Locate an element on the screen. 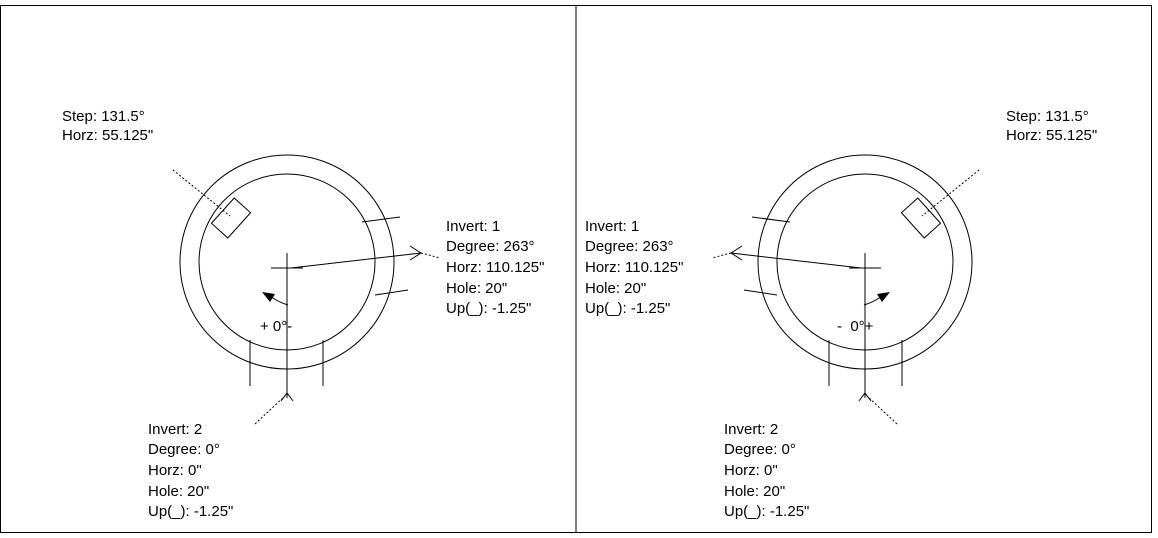 The width and height of the screenshot is (1158, 538). pipe-right is located at coordinates (845, 289).